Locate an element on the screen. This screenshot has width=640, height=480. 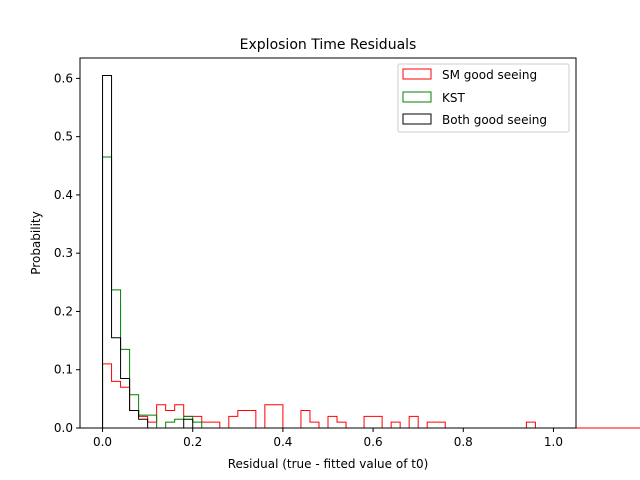
x-tick-label: 0.0 is located at coordinates (102, 442).